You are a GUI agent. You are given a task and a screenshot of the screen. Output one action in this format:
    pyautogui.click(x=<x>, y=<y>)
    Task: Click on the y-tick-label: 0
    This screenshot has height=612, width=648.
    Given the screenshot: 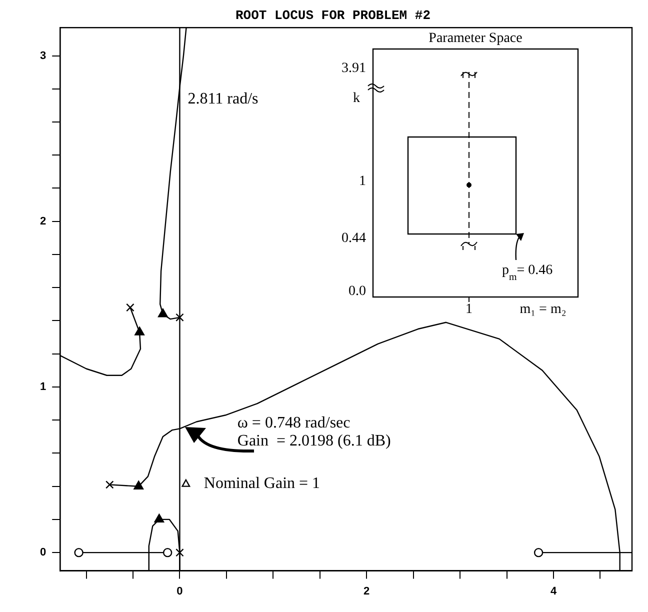 What is the action you would take?
    pyautogui.click(x=43, y=552)
    